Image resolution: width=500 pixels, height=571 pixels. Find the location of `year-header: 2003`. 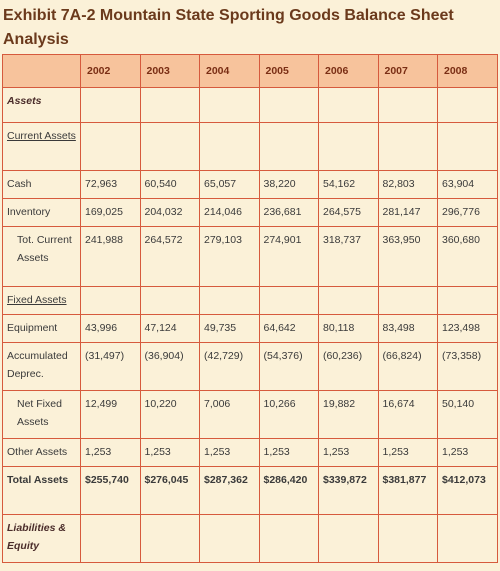

year-header: 2003 is located at coordinates (169, 71).